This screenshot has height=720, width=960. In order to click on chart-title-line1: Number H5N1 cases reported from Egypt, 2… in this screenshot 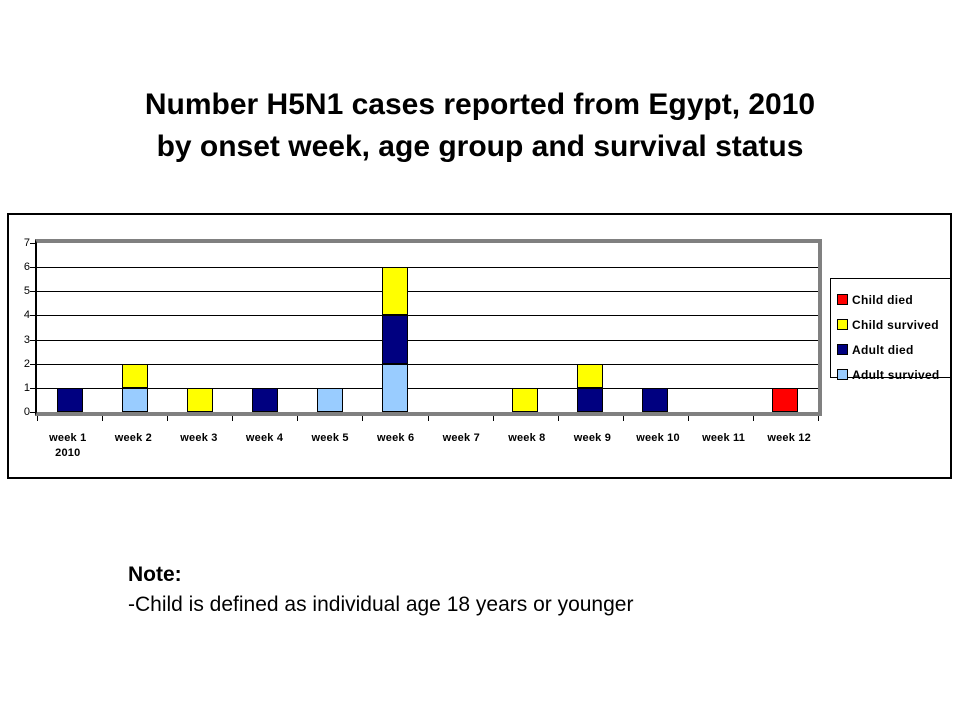, I will do `click(480, 104)`.